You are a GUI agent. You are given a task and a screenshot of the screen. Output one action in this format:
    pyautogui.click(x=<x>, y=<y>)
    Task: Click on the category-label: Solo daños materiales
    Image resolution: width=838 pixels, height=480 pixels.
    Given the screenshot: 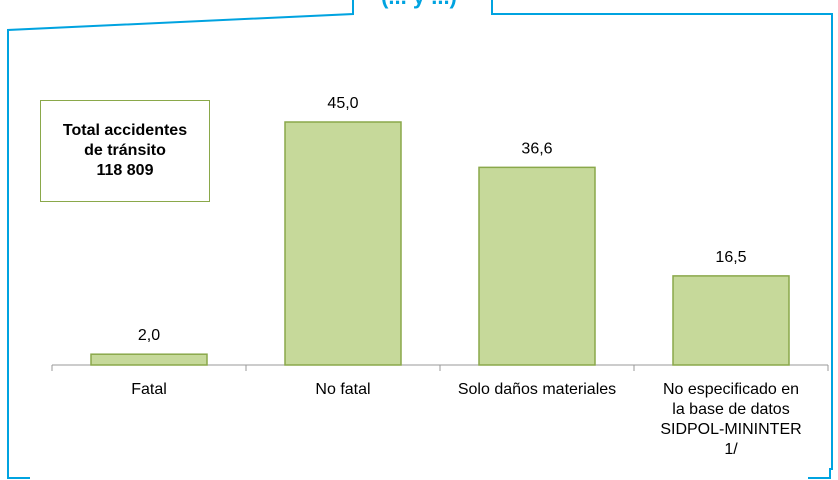 What is the action you would take?
    pyautogui.click(x=537, y=389)
    